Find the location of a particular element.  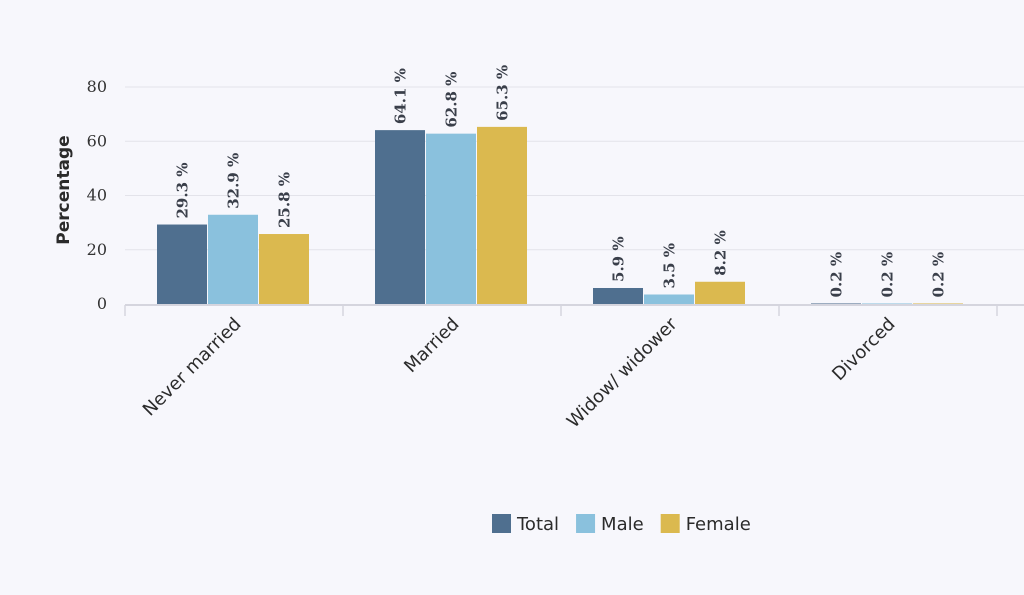

y-axis-title: Percentage is located at coordinates (64, 189).